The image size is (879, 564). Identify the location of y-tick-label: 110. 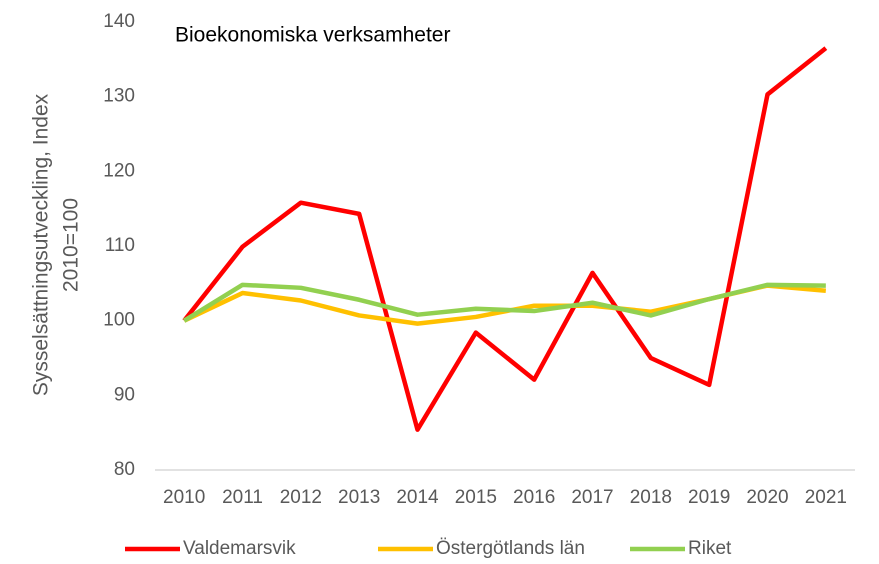
(120, 245).